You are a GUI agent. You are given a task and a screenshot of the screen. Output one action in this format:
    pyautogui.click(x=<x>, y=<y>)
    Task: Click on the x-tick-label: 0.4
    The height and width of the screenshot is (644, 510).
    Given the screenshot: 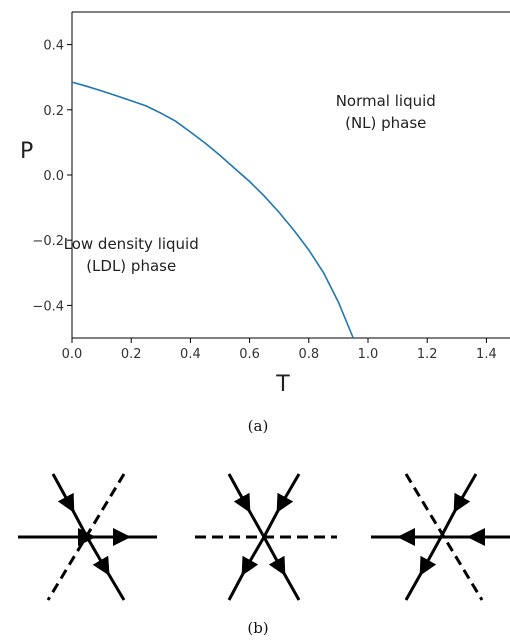 What is the action you would take?
    pyautogui.click(x=190, y=354)
    